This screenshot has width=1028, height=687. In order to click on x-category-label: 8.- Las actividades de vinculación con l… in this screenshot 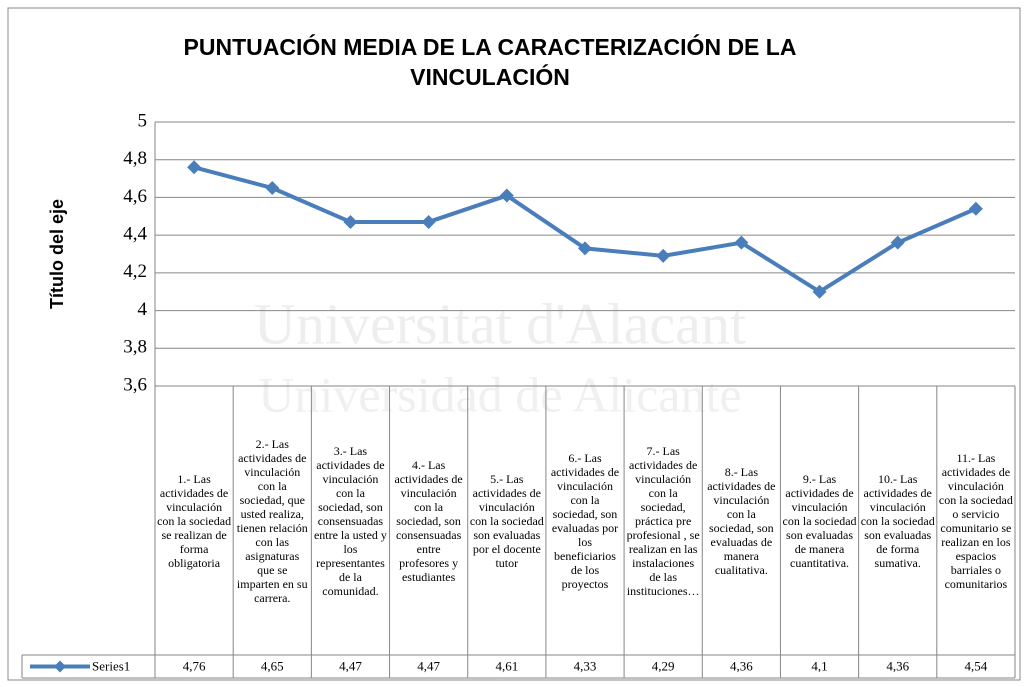, I will do `click(741, 520)`.